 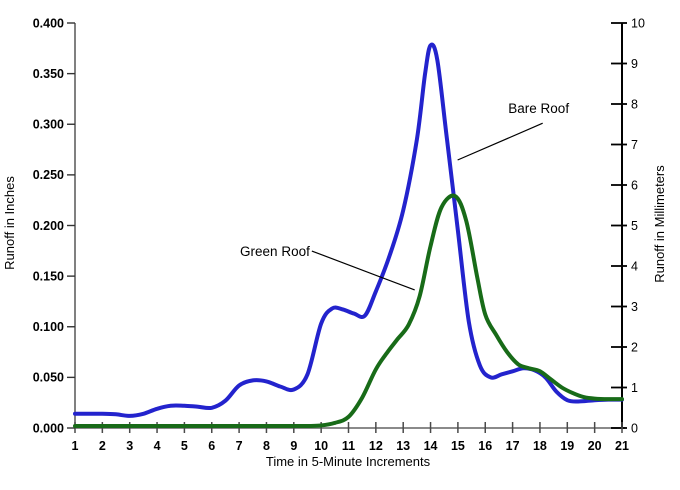 I want to click on y-left-tick-label: 0.050, so click(x=48, y=378).